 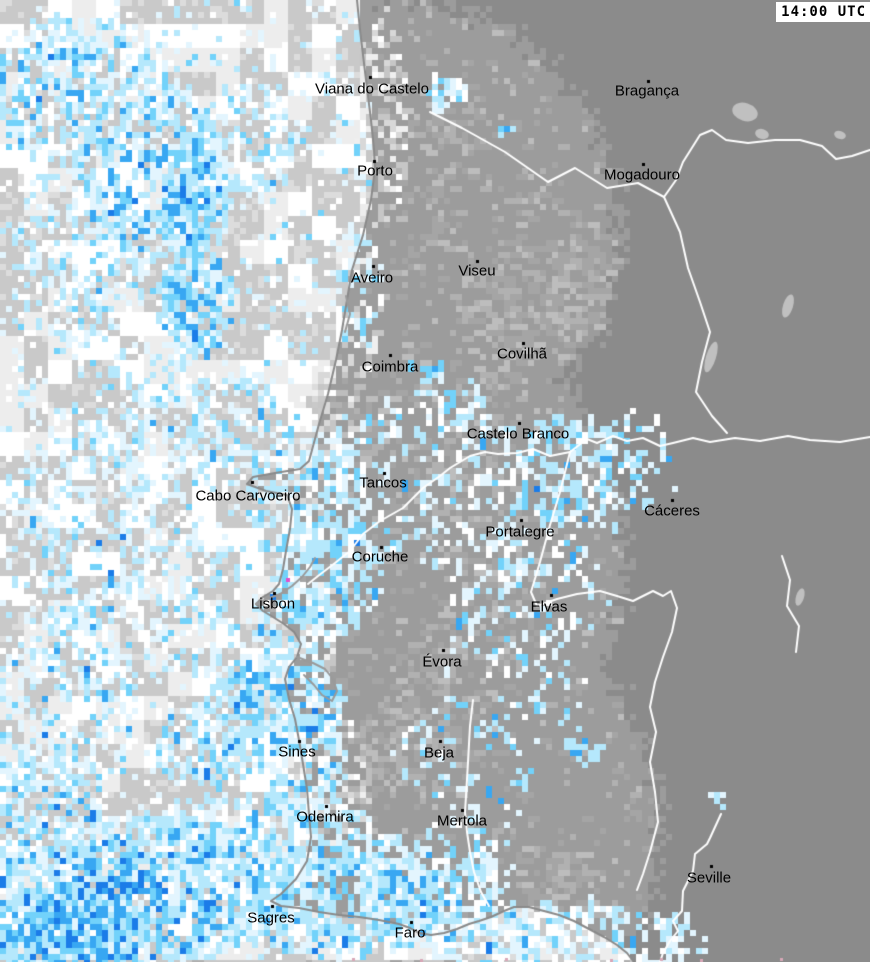 I want to click on timestamp-text: 14:00 UTC, so click(x=823, y=12).